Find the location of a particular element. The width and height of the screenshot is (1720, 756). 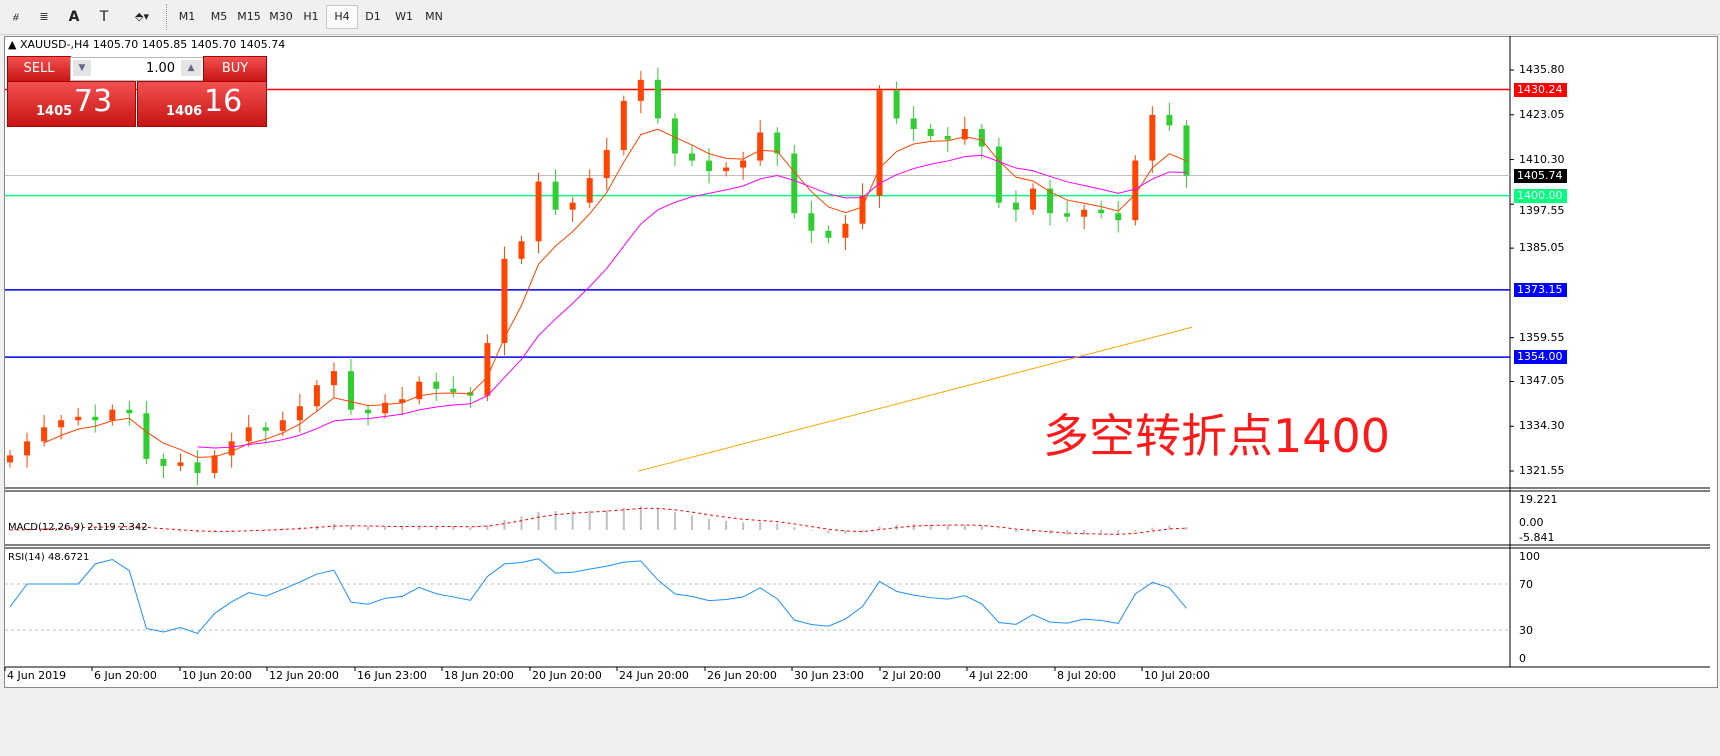

sell-price-major: 1405 is located at coordinates (54, 111).